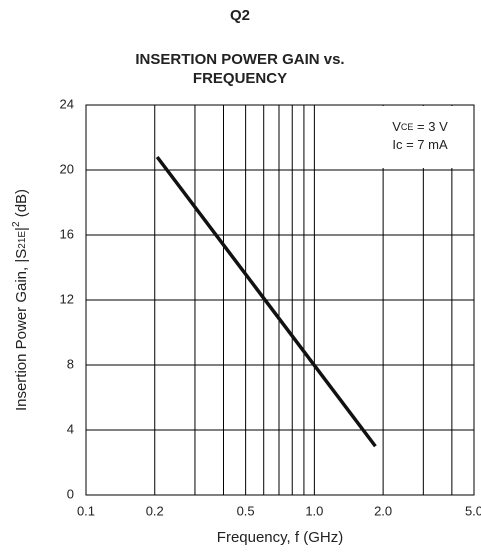  Describe the element at coordinates (67, 168) in the screenshot. I see `y-tick-label: 20` at that location.